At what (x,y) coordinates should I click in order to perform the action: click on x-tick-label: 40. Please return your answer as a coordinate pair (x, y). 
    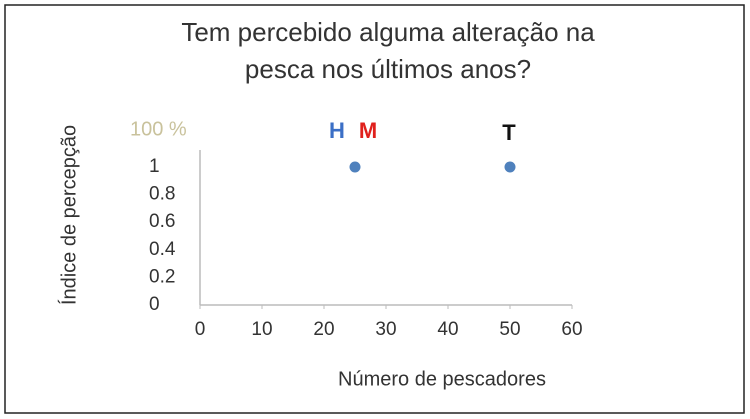
    Looking at the image, I should click on (447, 329).